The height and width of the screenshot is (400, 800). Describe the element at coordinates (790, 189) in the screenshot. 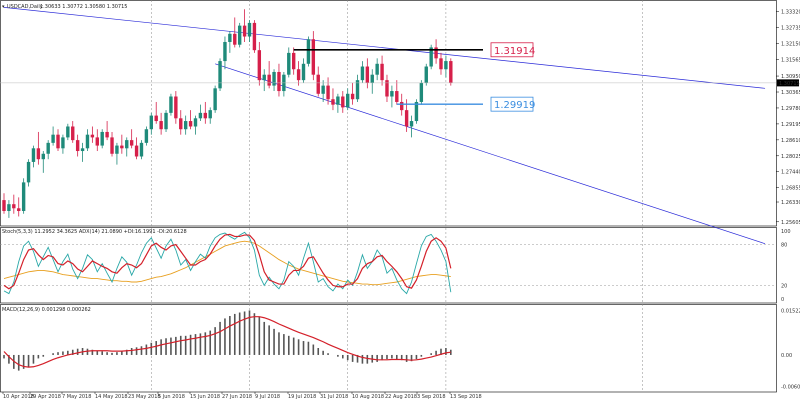

I see `y-tick-label: 1.26855` at that location.